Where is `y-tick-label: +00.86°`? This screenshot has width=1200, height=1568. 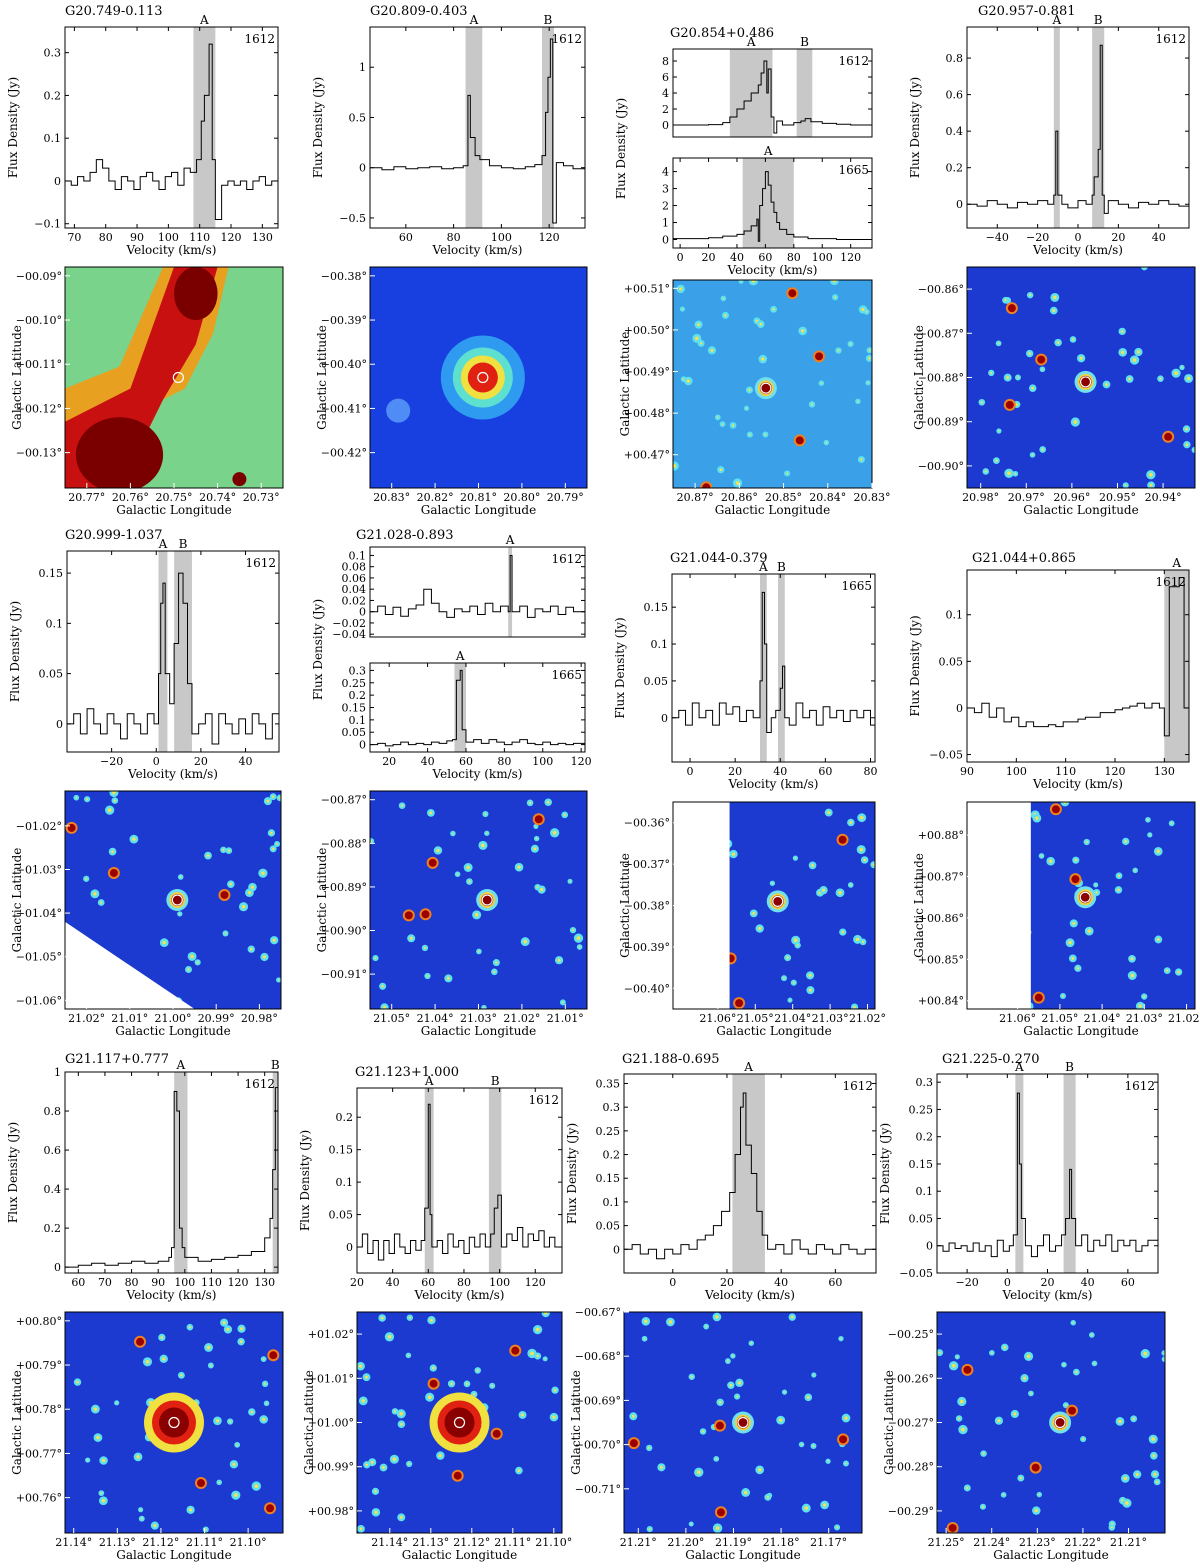
y-tick-label: +00.86° is located at coordinates (941, 918).